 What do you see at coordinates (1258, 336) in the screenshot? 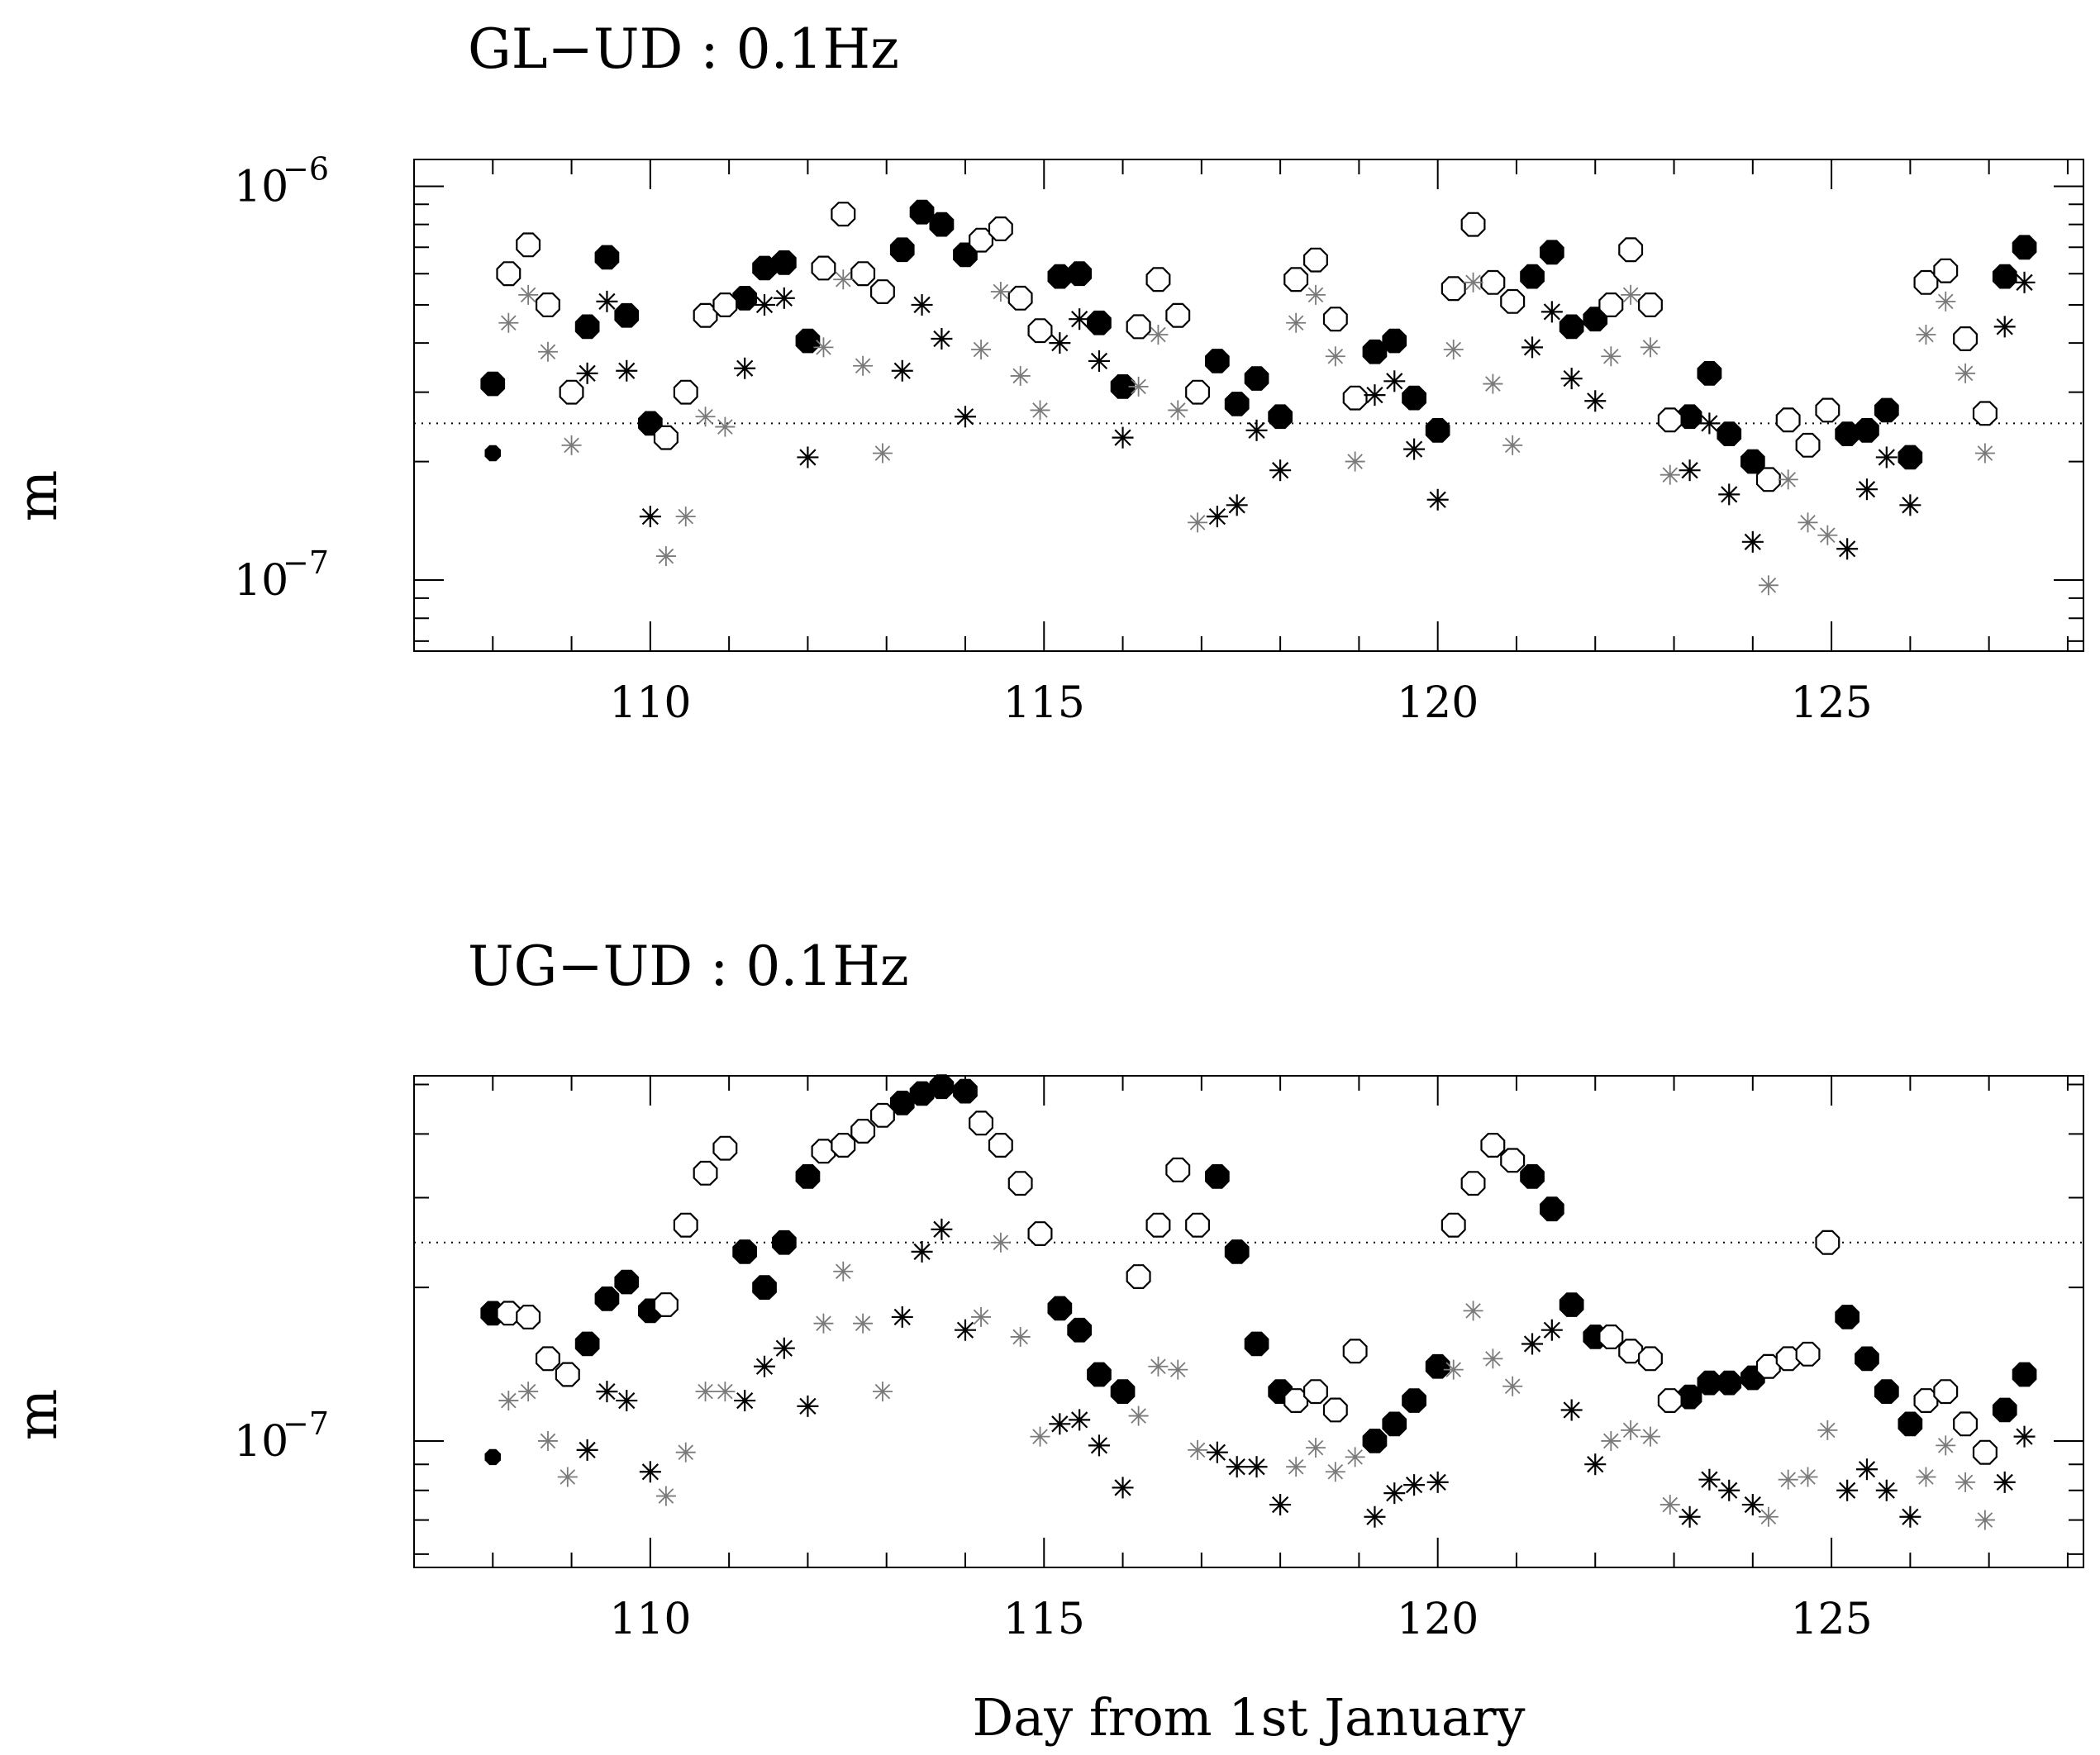
I see `series-filled-circle` at bounding box center [1258, 336].